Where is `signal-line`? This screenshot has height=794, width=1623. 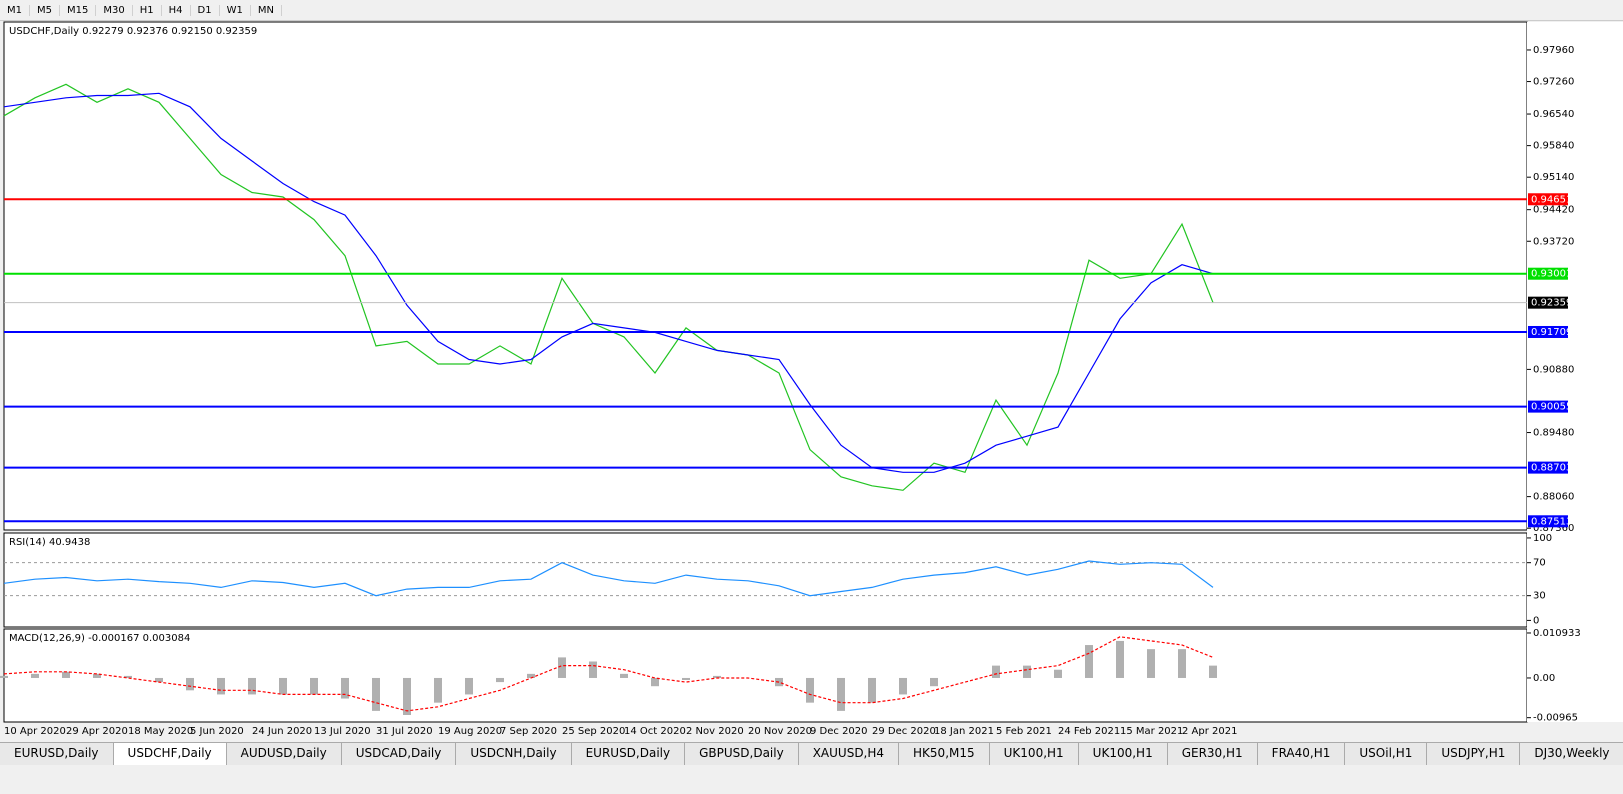
signal-line is located at coordinates (608, 674).